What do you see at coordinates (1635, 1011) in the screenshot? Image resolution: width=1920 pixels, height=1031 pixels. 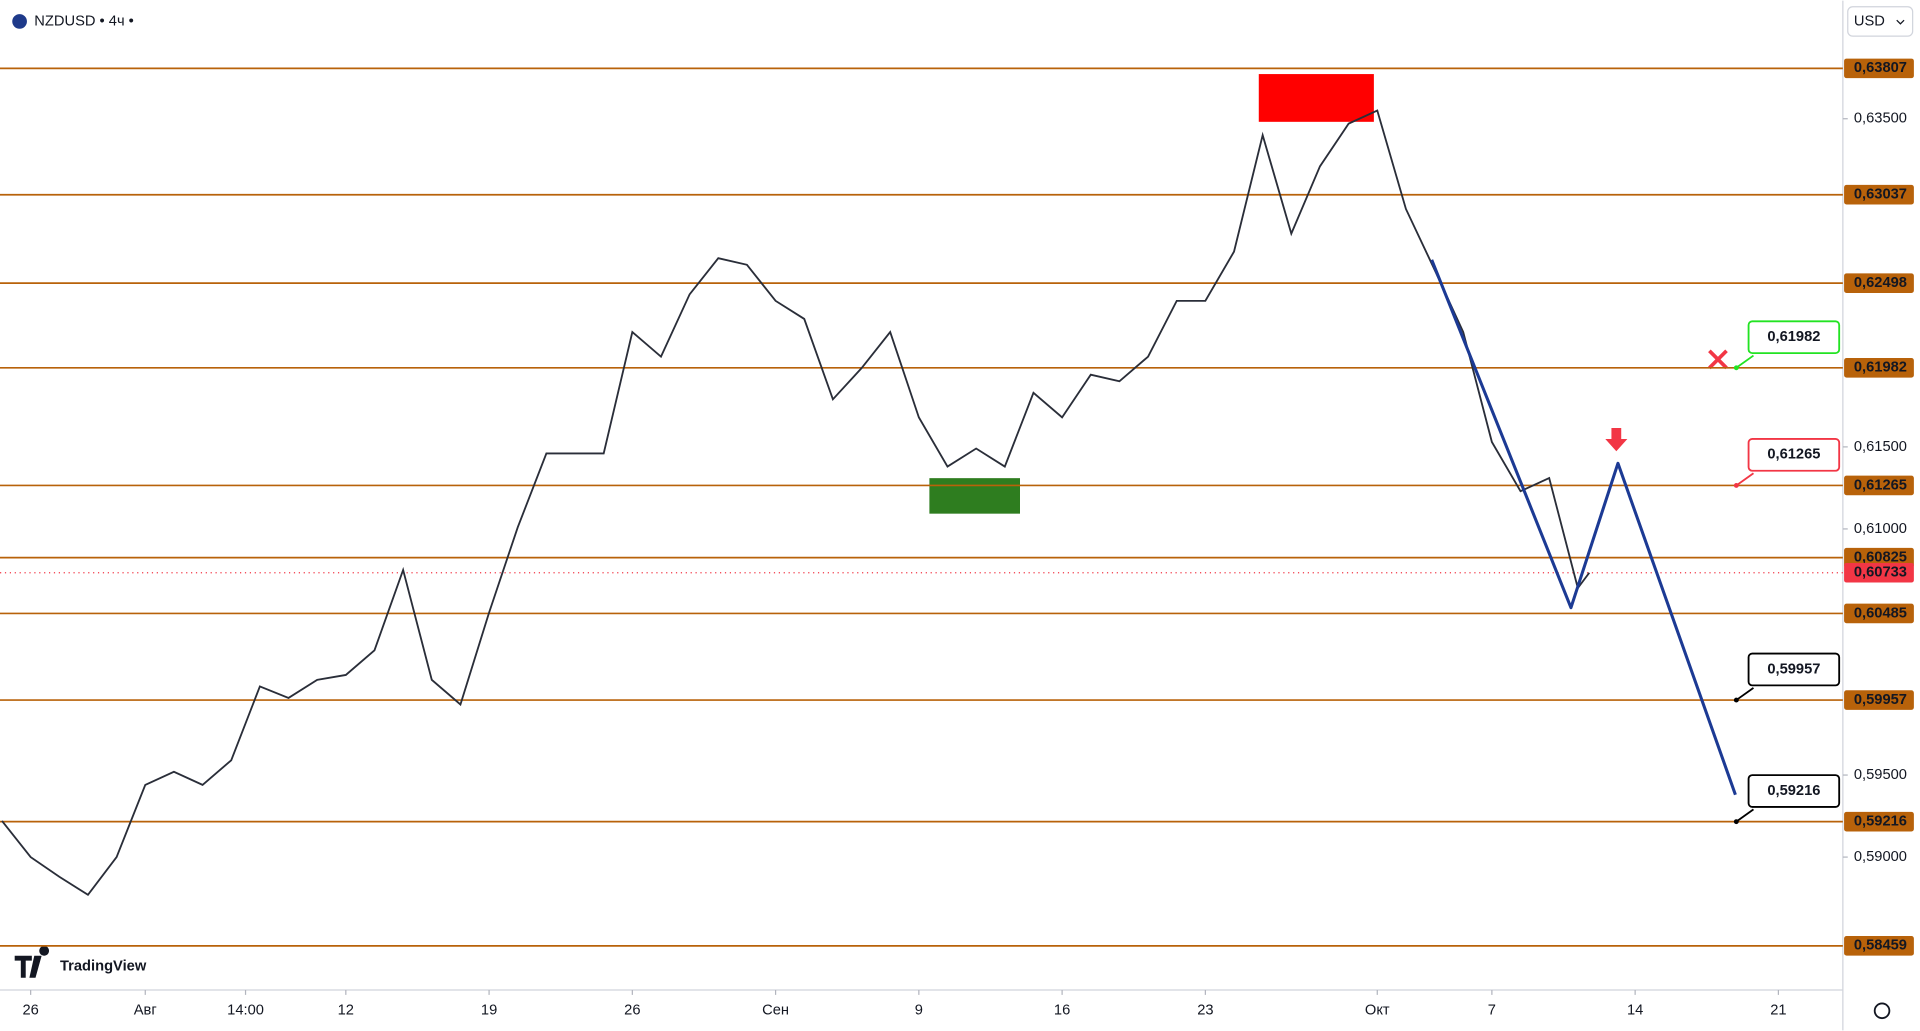 I see `x-tick-label: 14` at bounding box center [1635, 1011].